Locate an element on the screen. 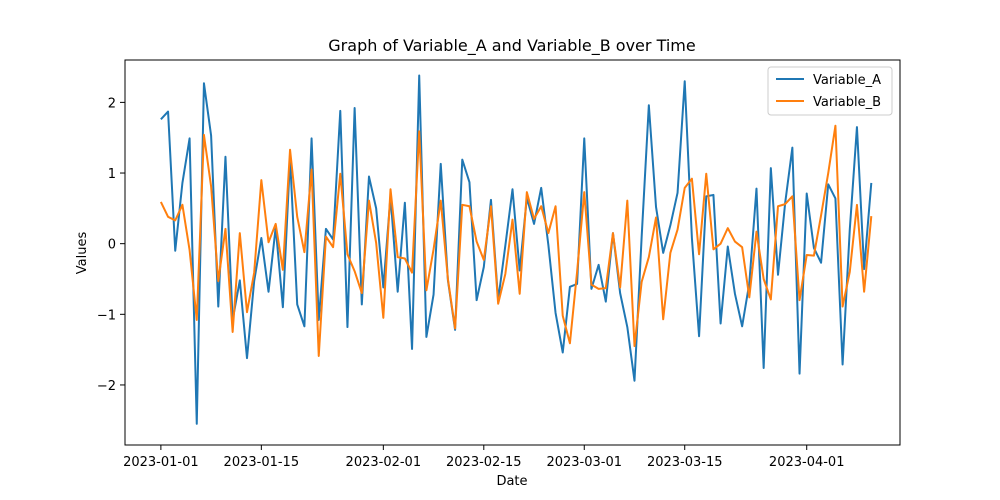  x-tick-label: 2023-03-01 is located at coordinates (584, 462).